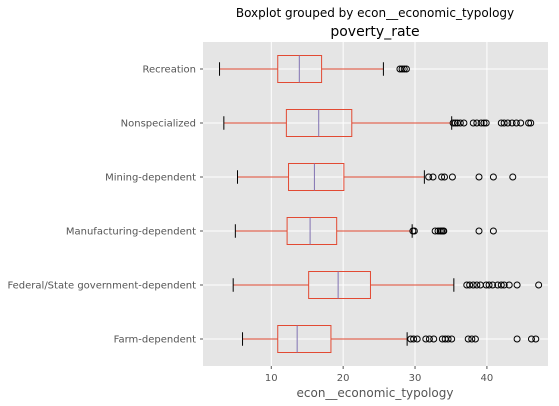 Image resolution: width=559 pixels, height=406 pixels. What do you see at coordinates (379, 378) in the screenshot?
I see `x-tick-labels: 10 20 30 40` at bounding box center [379, 378].